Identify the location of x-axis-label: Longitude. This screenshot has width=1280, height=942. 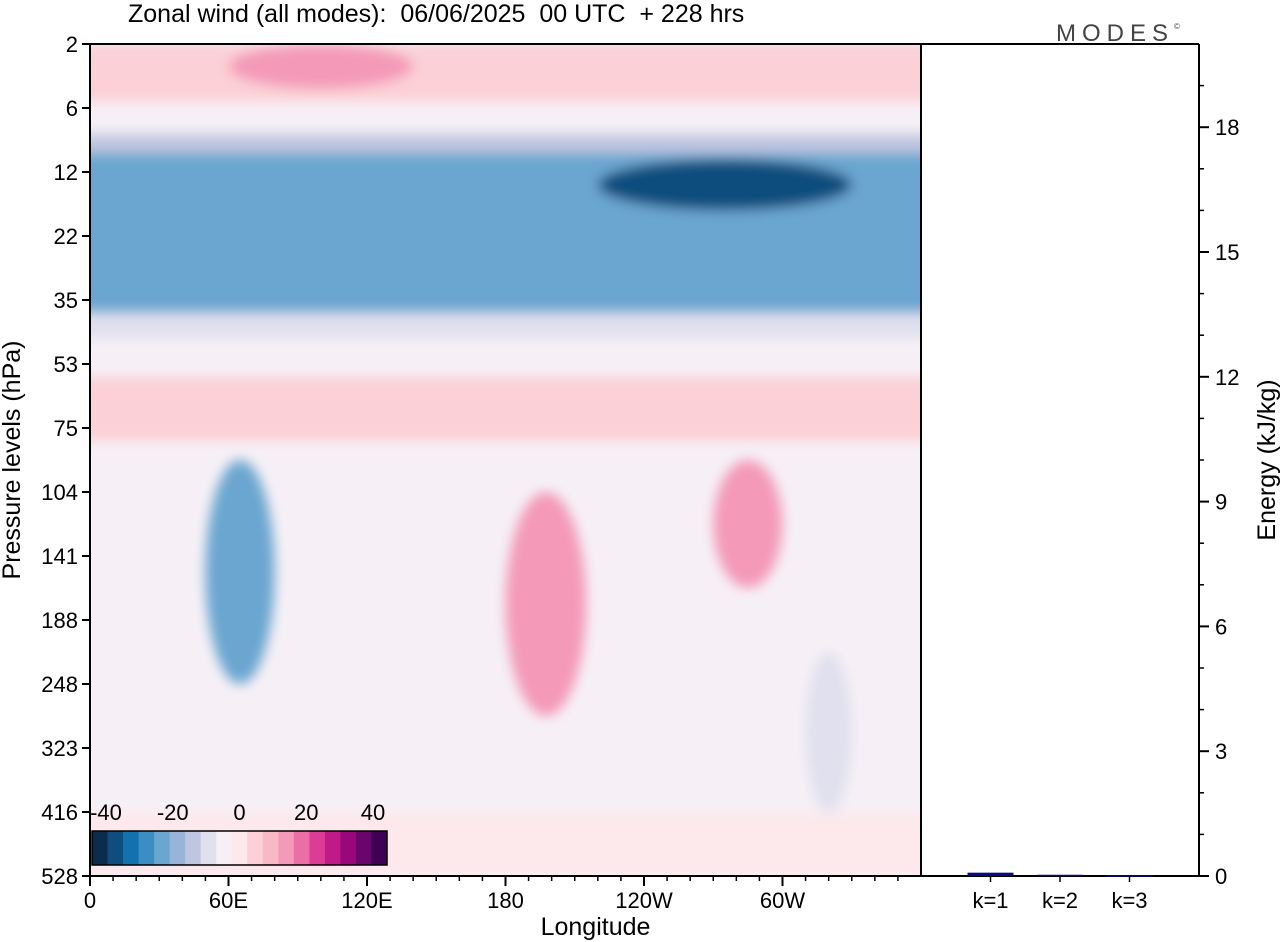
(596, 927).